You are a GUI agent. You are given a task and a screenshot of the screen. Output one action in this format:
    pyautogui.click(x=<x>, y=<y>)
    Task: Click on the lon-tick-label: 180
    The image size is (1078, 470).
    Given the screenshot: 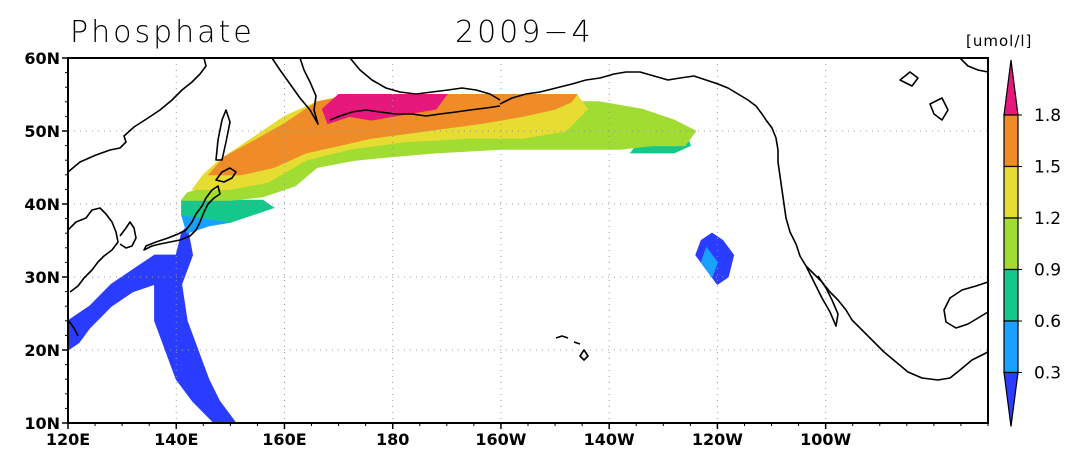 What is the action you would take?
    pyautogui.click(x=392, y=439)
    